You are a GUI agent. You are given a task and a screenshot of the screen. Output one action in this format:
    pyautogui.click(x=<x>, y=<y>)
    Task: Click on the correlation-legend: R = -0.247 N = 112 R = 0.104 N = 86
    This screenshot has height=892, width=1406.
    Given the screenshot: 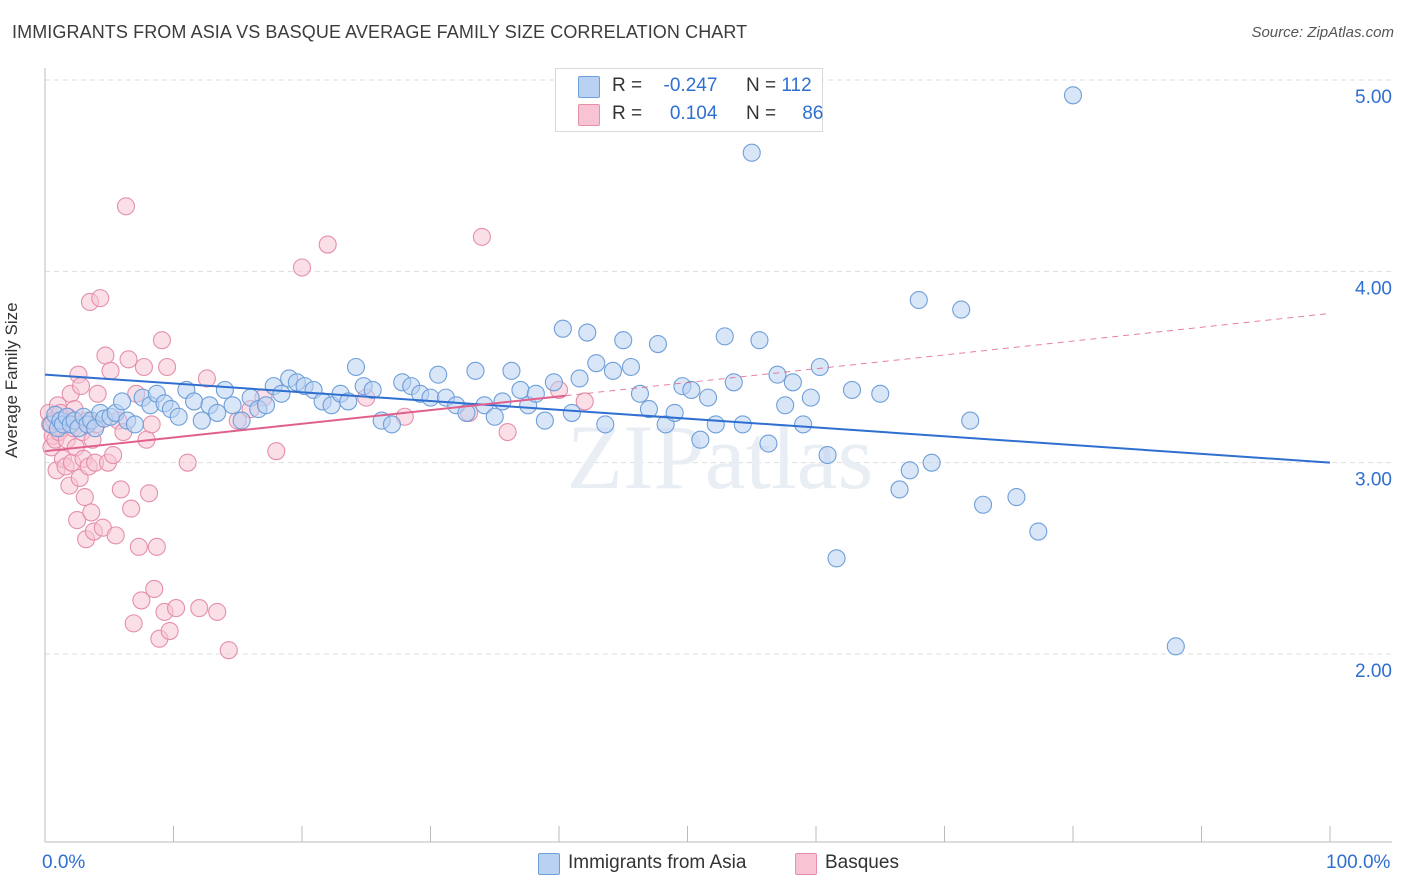 What is the action you would take?
    pyautogui.click(x=689, y=100)
    